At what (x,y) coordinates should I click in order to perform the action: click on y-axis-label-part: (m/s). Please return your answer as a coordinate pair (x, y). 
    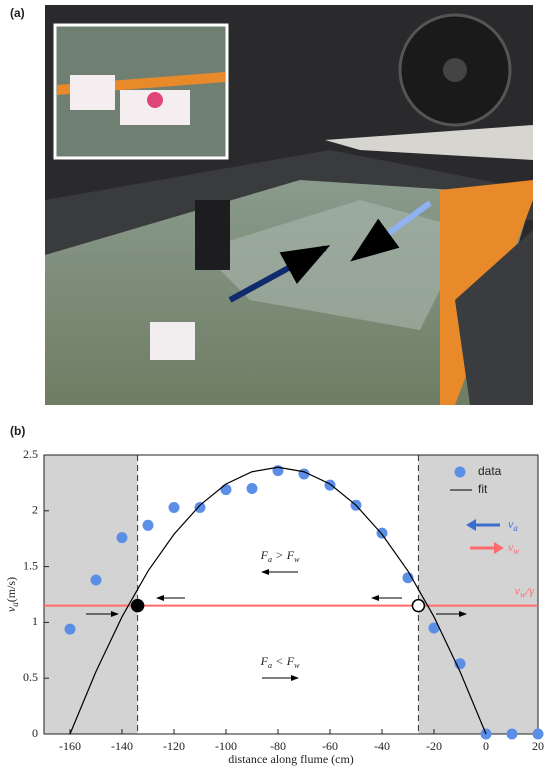
    Looking at the image, I should click on (11, 589).